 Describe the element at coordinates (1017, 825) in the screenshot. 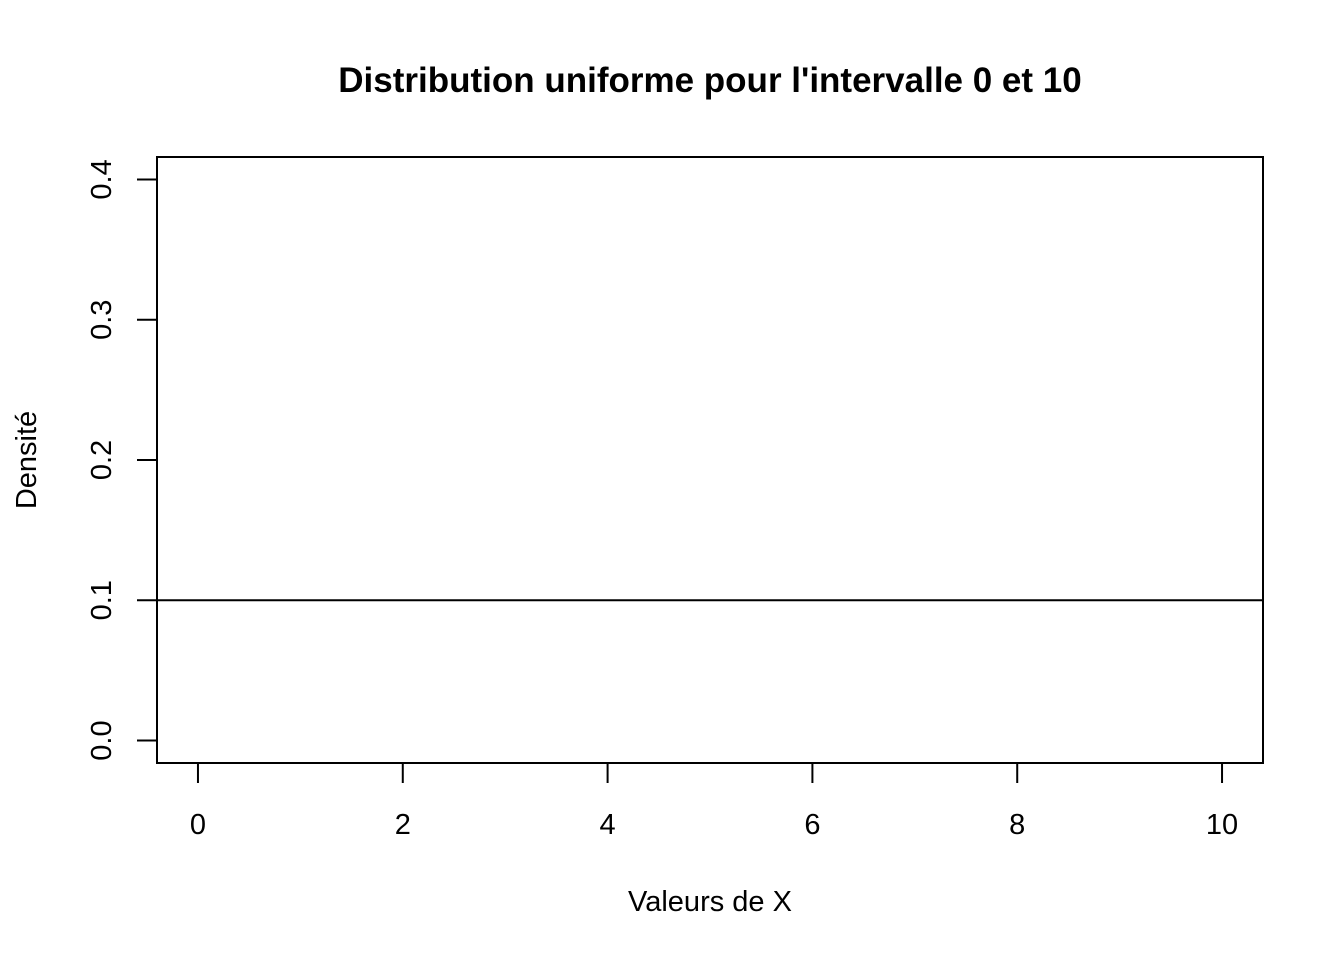

I see `x-tick-label: 8` at that location.